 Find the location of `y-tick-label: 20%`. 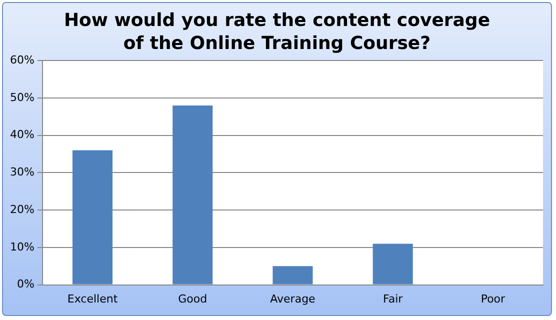

y-tick-label: 20% is located at coordinates (22, 209).